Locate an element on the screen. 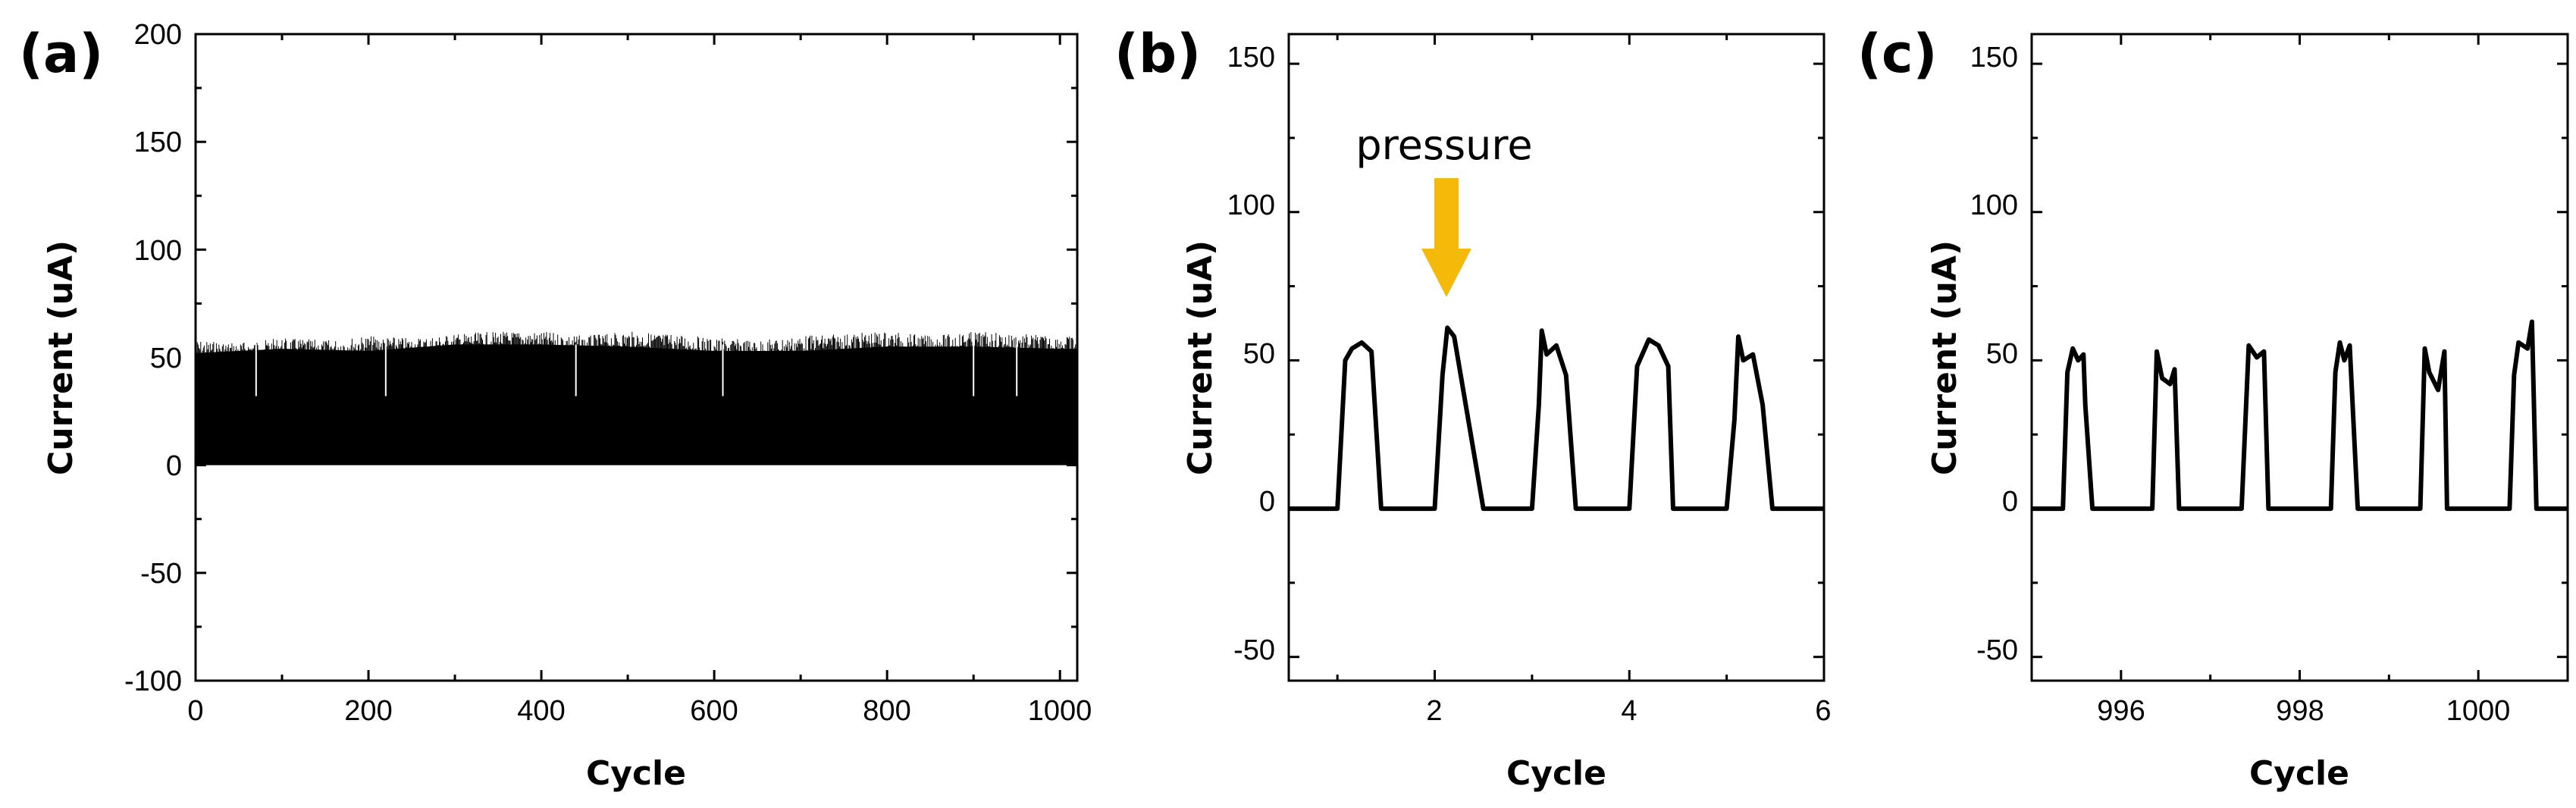 The height and width of the screenshot is (808, 2576). panel-c-x-ticks is located at coordinates (2300, 357).